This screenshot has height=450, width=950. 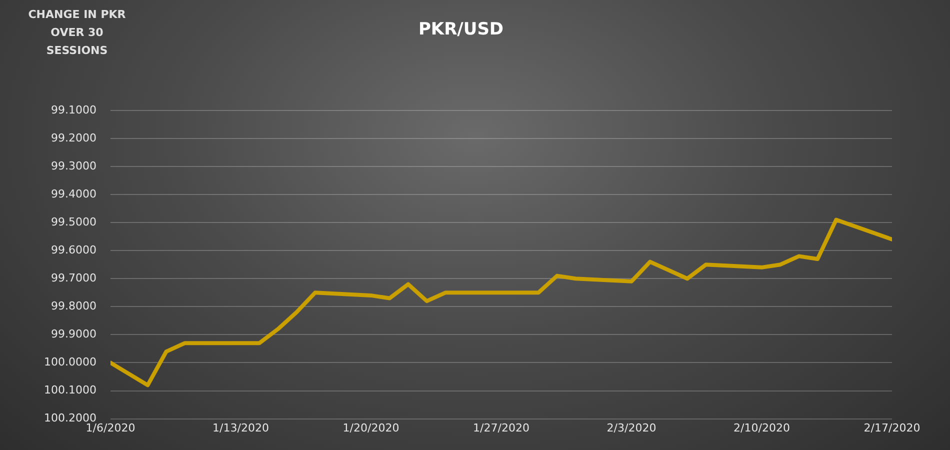 What do you see at coordinates (73, 193) in the screenshot?
I see `y-tick-label: 99.4000` at bounding box center [73, 193].